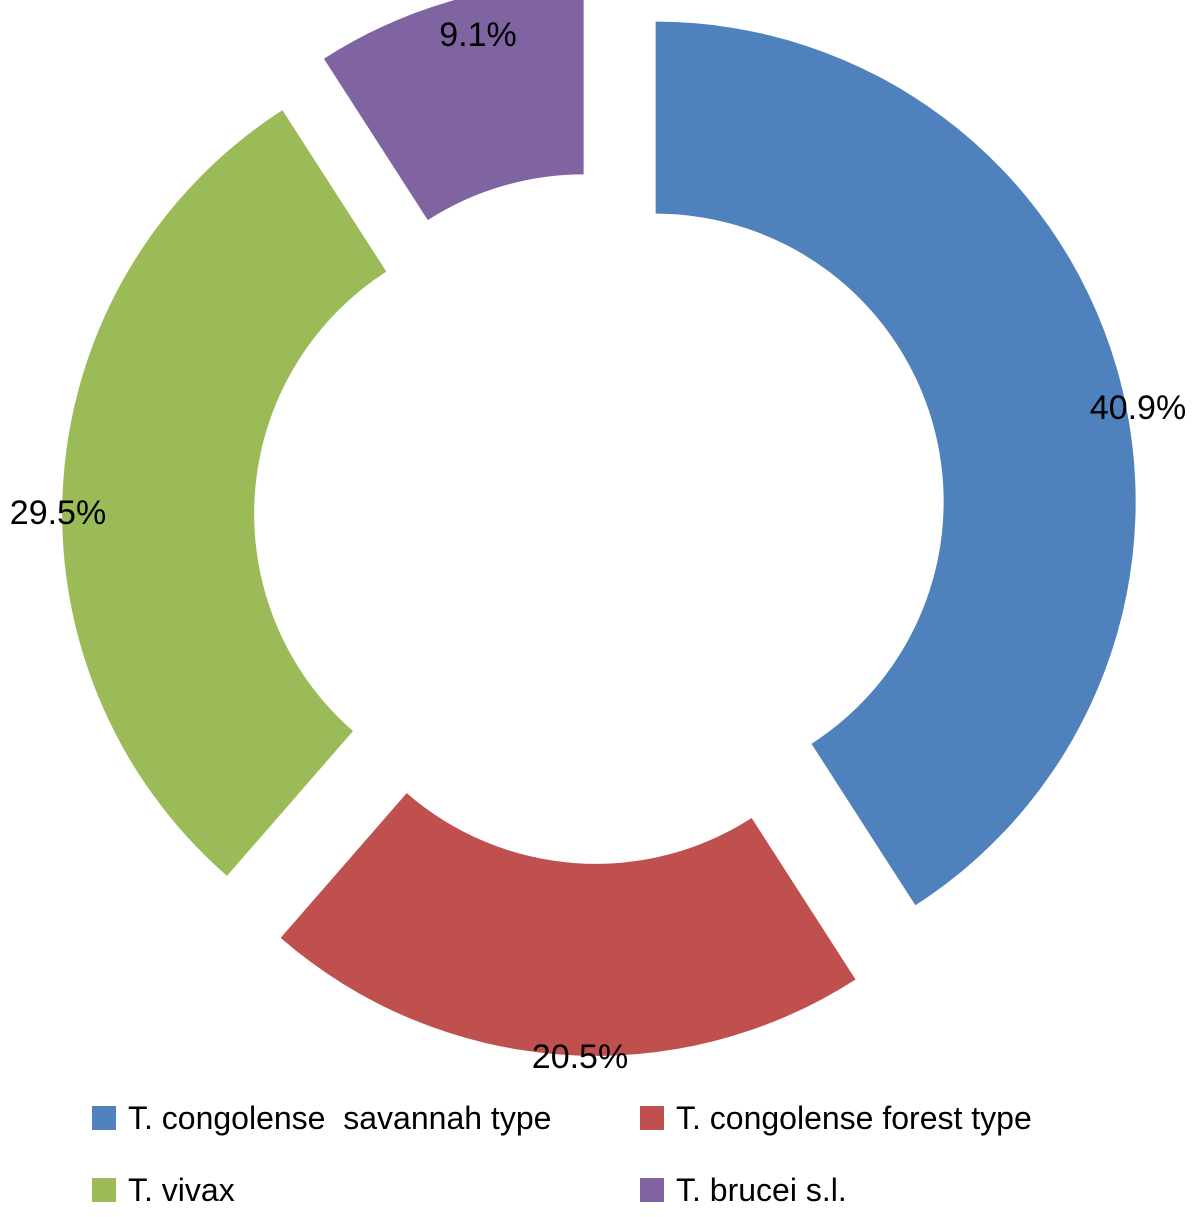 Image resolution: width=1200 pixels, height=1217 pixels. Describe the element at coordinates (761, 1189) in the screenshot. I see `legend-label: T. brucei s.l.` at that location.